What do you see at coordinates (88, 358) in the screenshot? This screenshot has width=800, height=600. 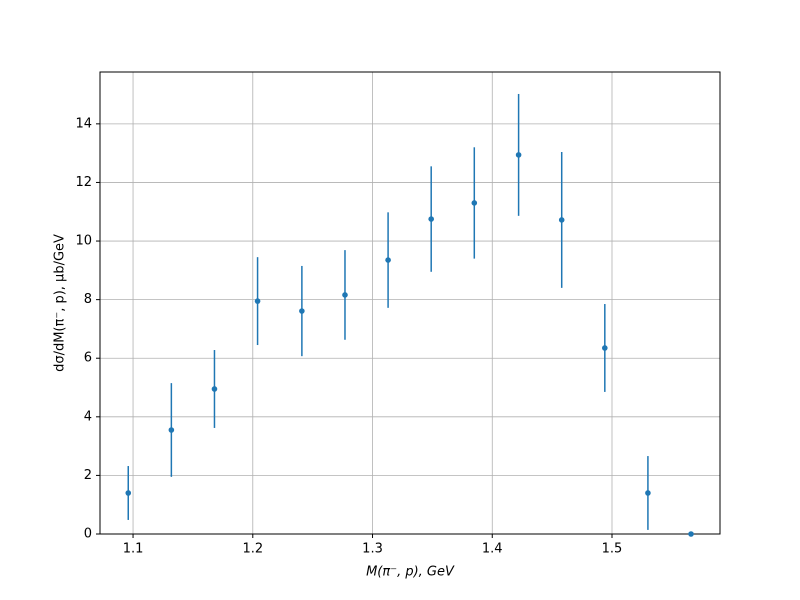 I see `y-tick-label: 6` at bounding box center [88, 358].